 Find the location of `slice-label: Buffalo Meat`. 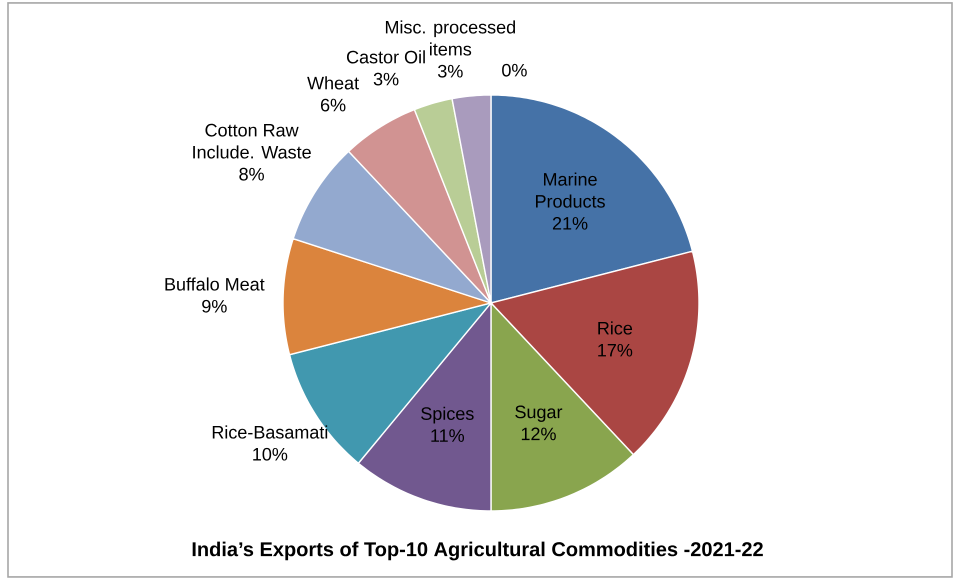

slice-label: Buffalo Meat is located at coordinates (215, 284).